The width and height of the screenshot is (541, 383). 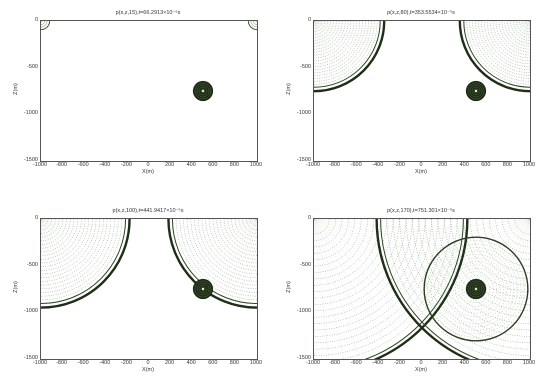 What do you see at coordinates (32, 66) in the screenshot?
I see `y-tick-label: -500` at bounding box center [32, 66].